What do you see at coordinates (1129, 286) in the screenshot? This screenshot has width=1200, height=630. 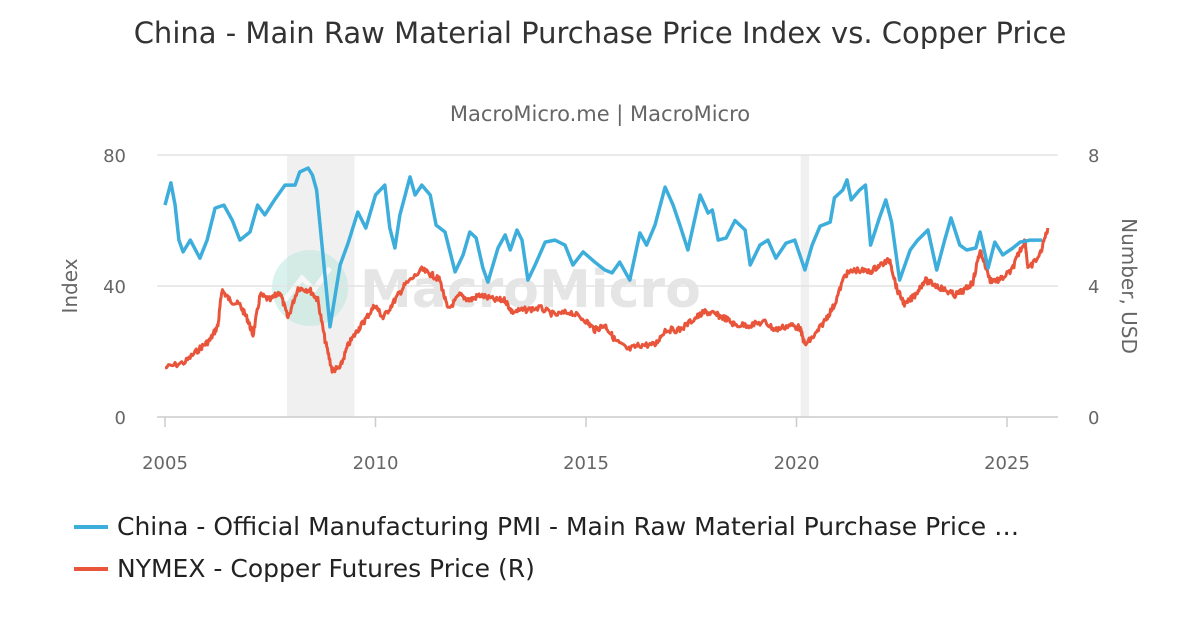 I see `right-axis-label: Number, USD` at bounding box center [1129, 286].